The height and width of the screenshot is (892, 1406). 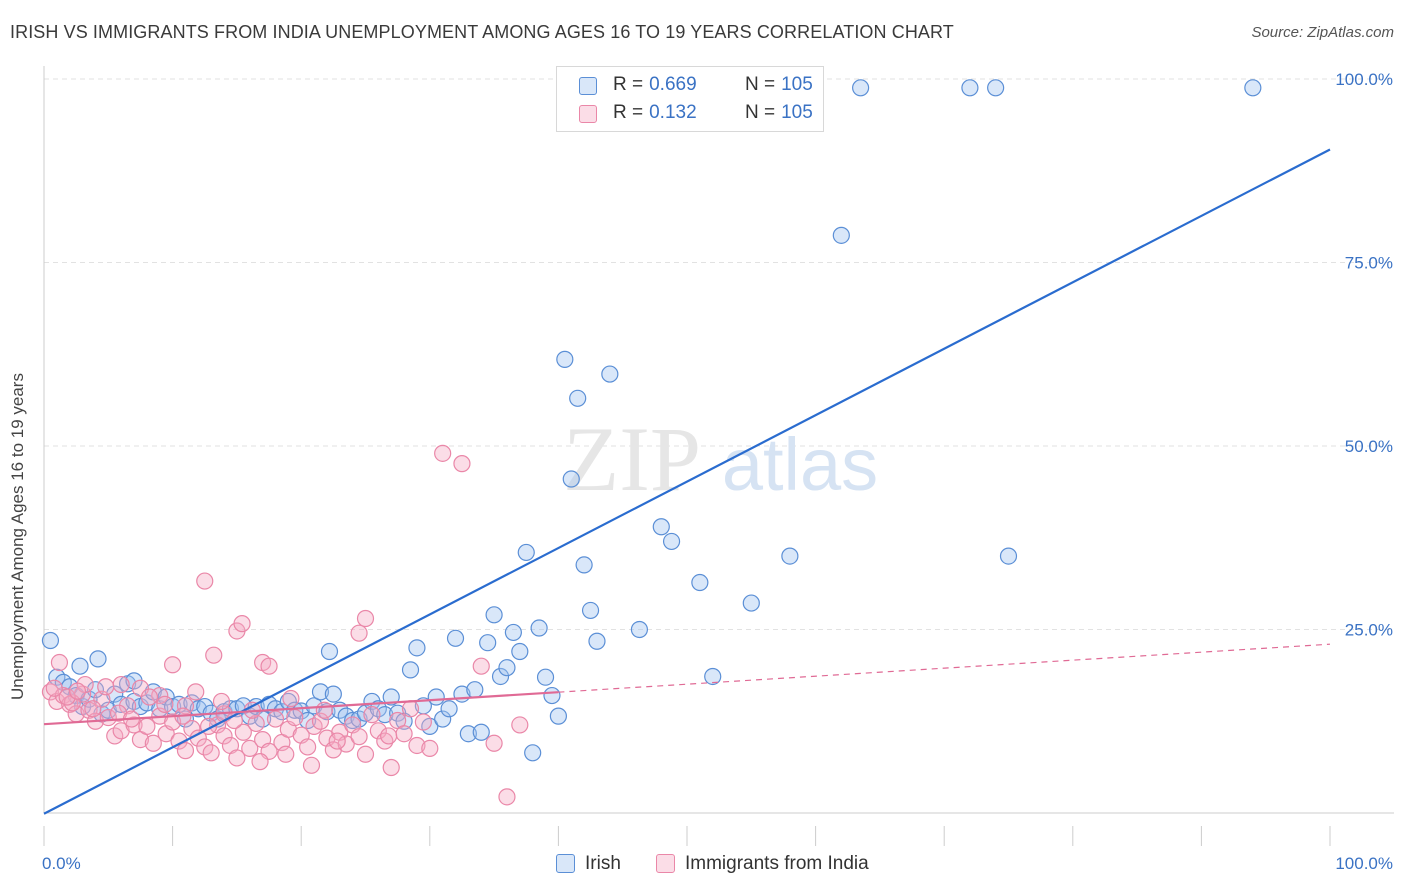 What do you see at coordinates (628, 112) in the screenshot?
I see `legend-r-label: R =` at bounding box center [628, 112].